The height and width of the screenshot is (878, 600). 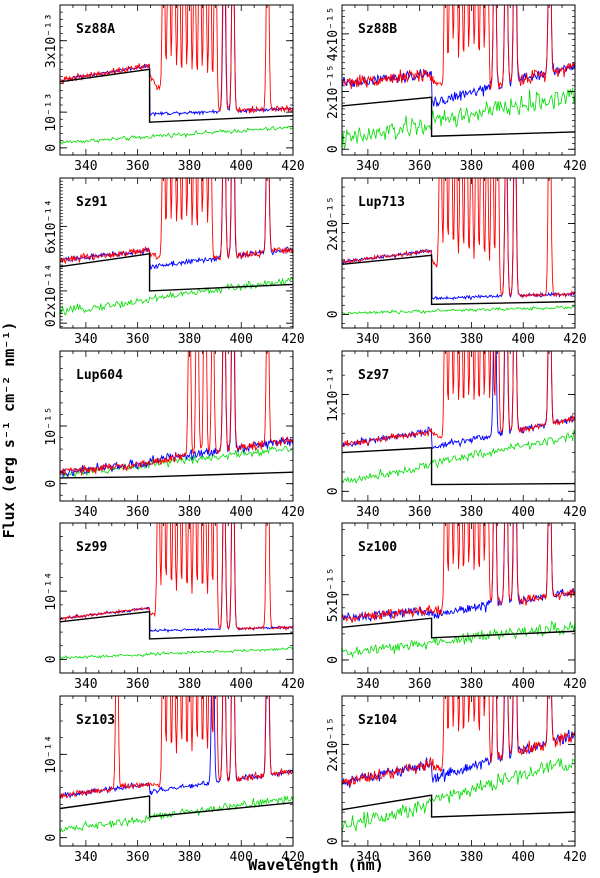 I want to click on panel-label: Sz103, so click(x=95, y=720).